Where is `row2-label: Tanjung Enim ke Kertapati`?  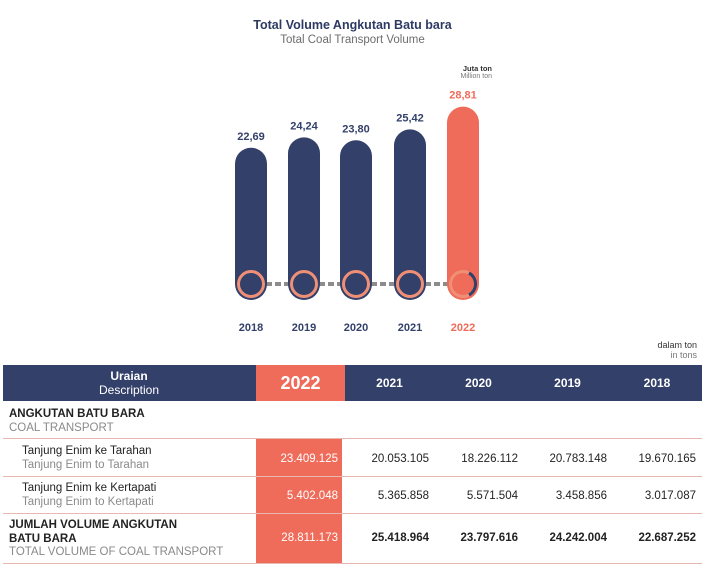 row2-label: Tanjung Enim ke Kertapati is located at coordinates (89, 488).